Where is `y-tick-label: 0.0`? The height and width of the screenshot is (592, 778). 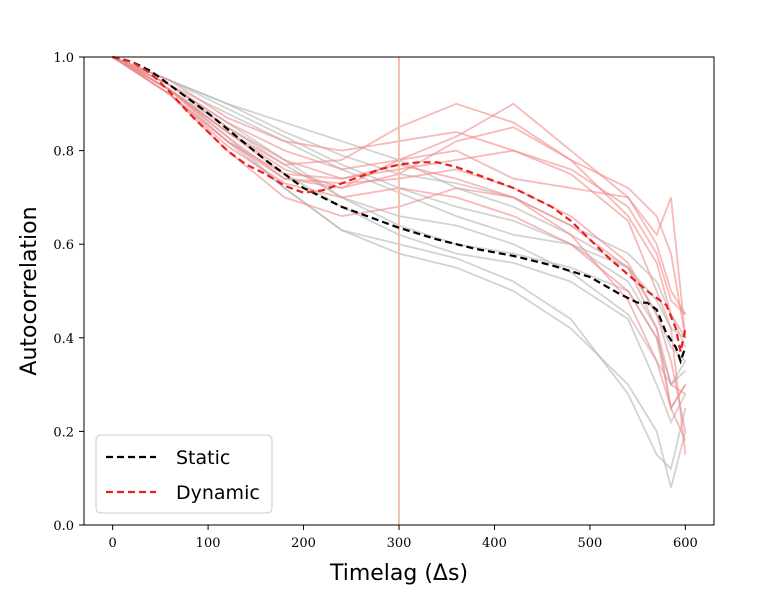
y-tick-label: 0.0 is located at coordinates (63, 526).